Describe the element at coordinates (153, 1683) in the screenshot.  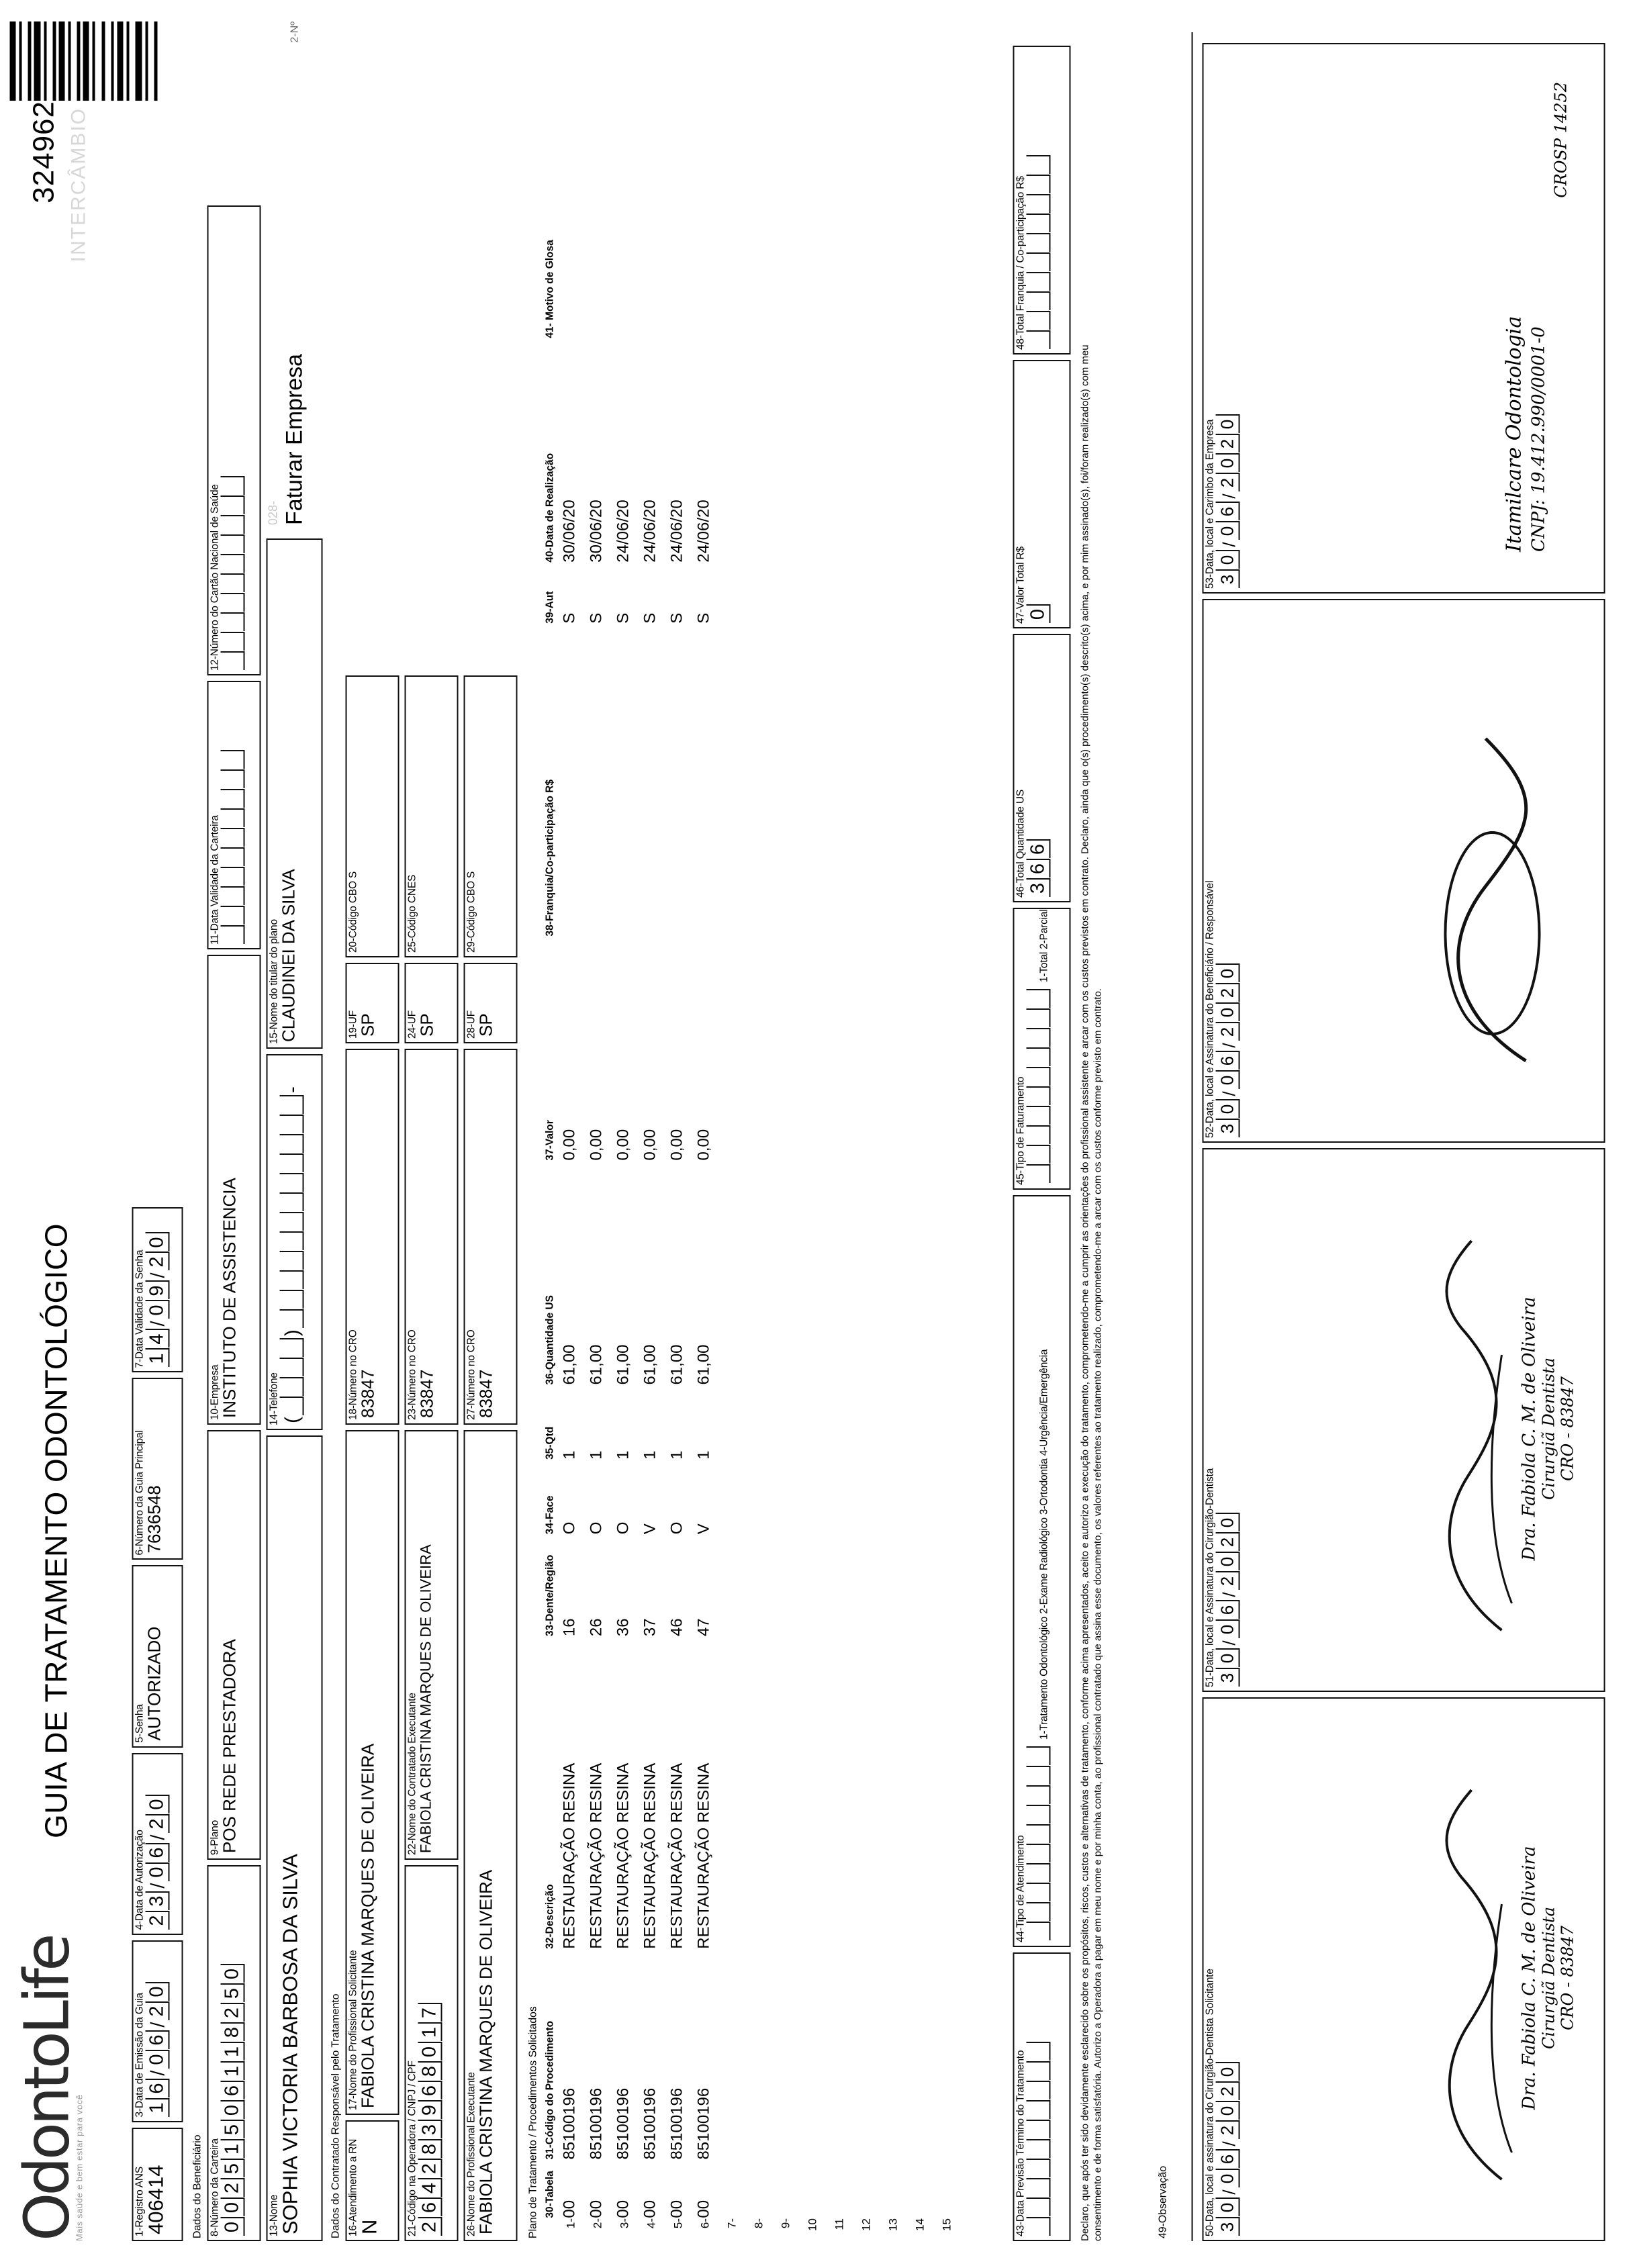
I see `field-senha-value: AUTORIZADO` at that location.